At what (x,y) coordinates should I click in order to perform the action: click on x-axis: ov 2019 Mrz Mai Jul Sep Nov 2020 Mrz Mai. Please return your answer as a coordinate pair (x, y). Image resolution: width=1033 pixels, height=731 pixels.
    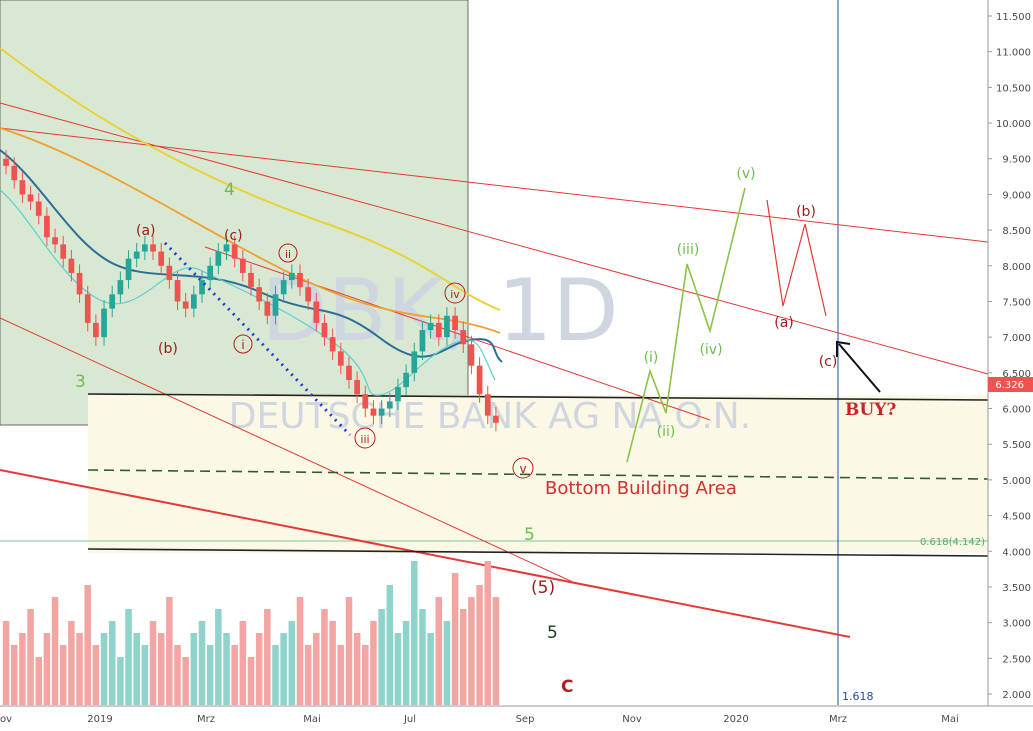
    Looking at the image, I should click on (479, 719).